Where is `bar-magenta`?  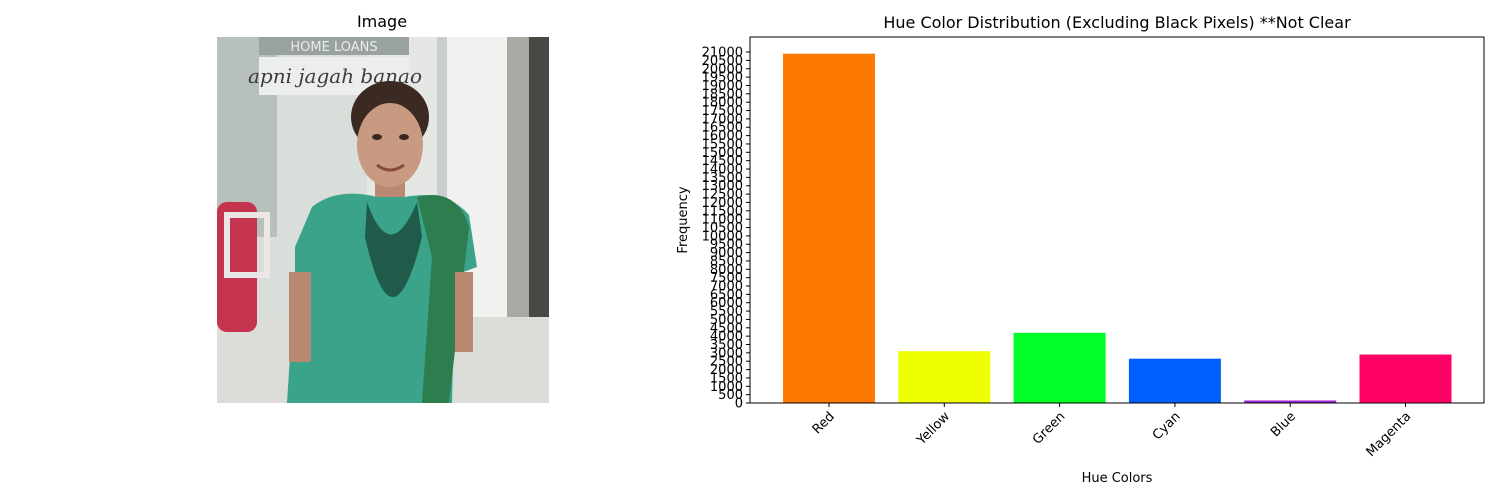 bar-magenta is located at coordinates (1405, 378).